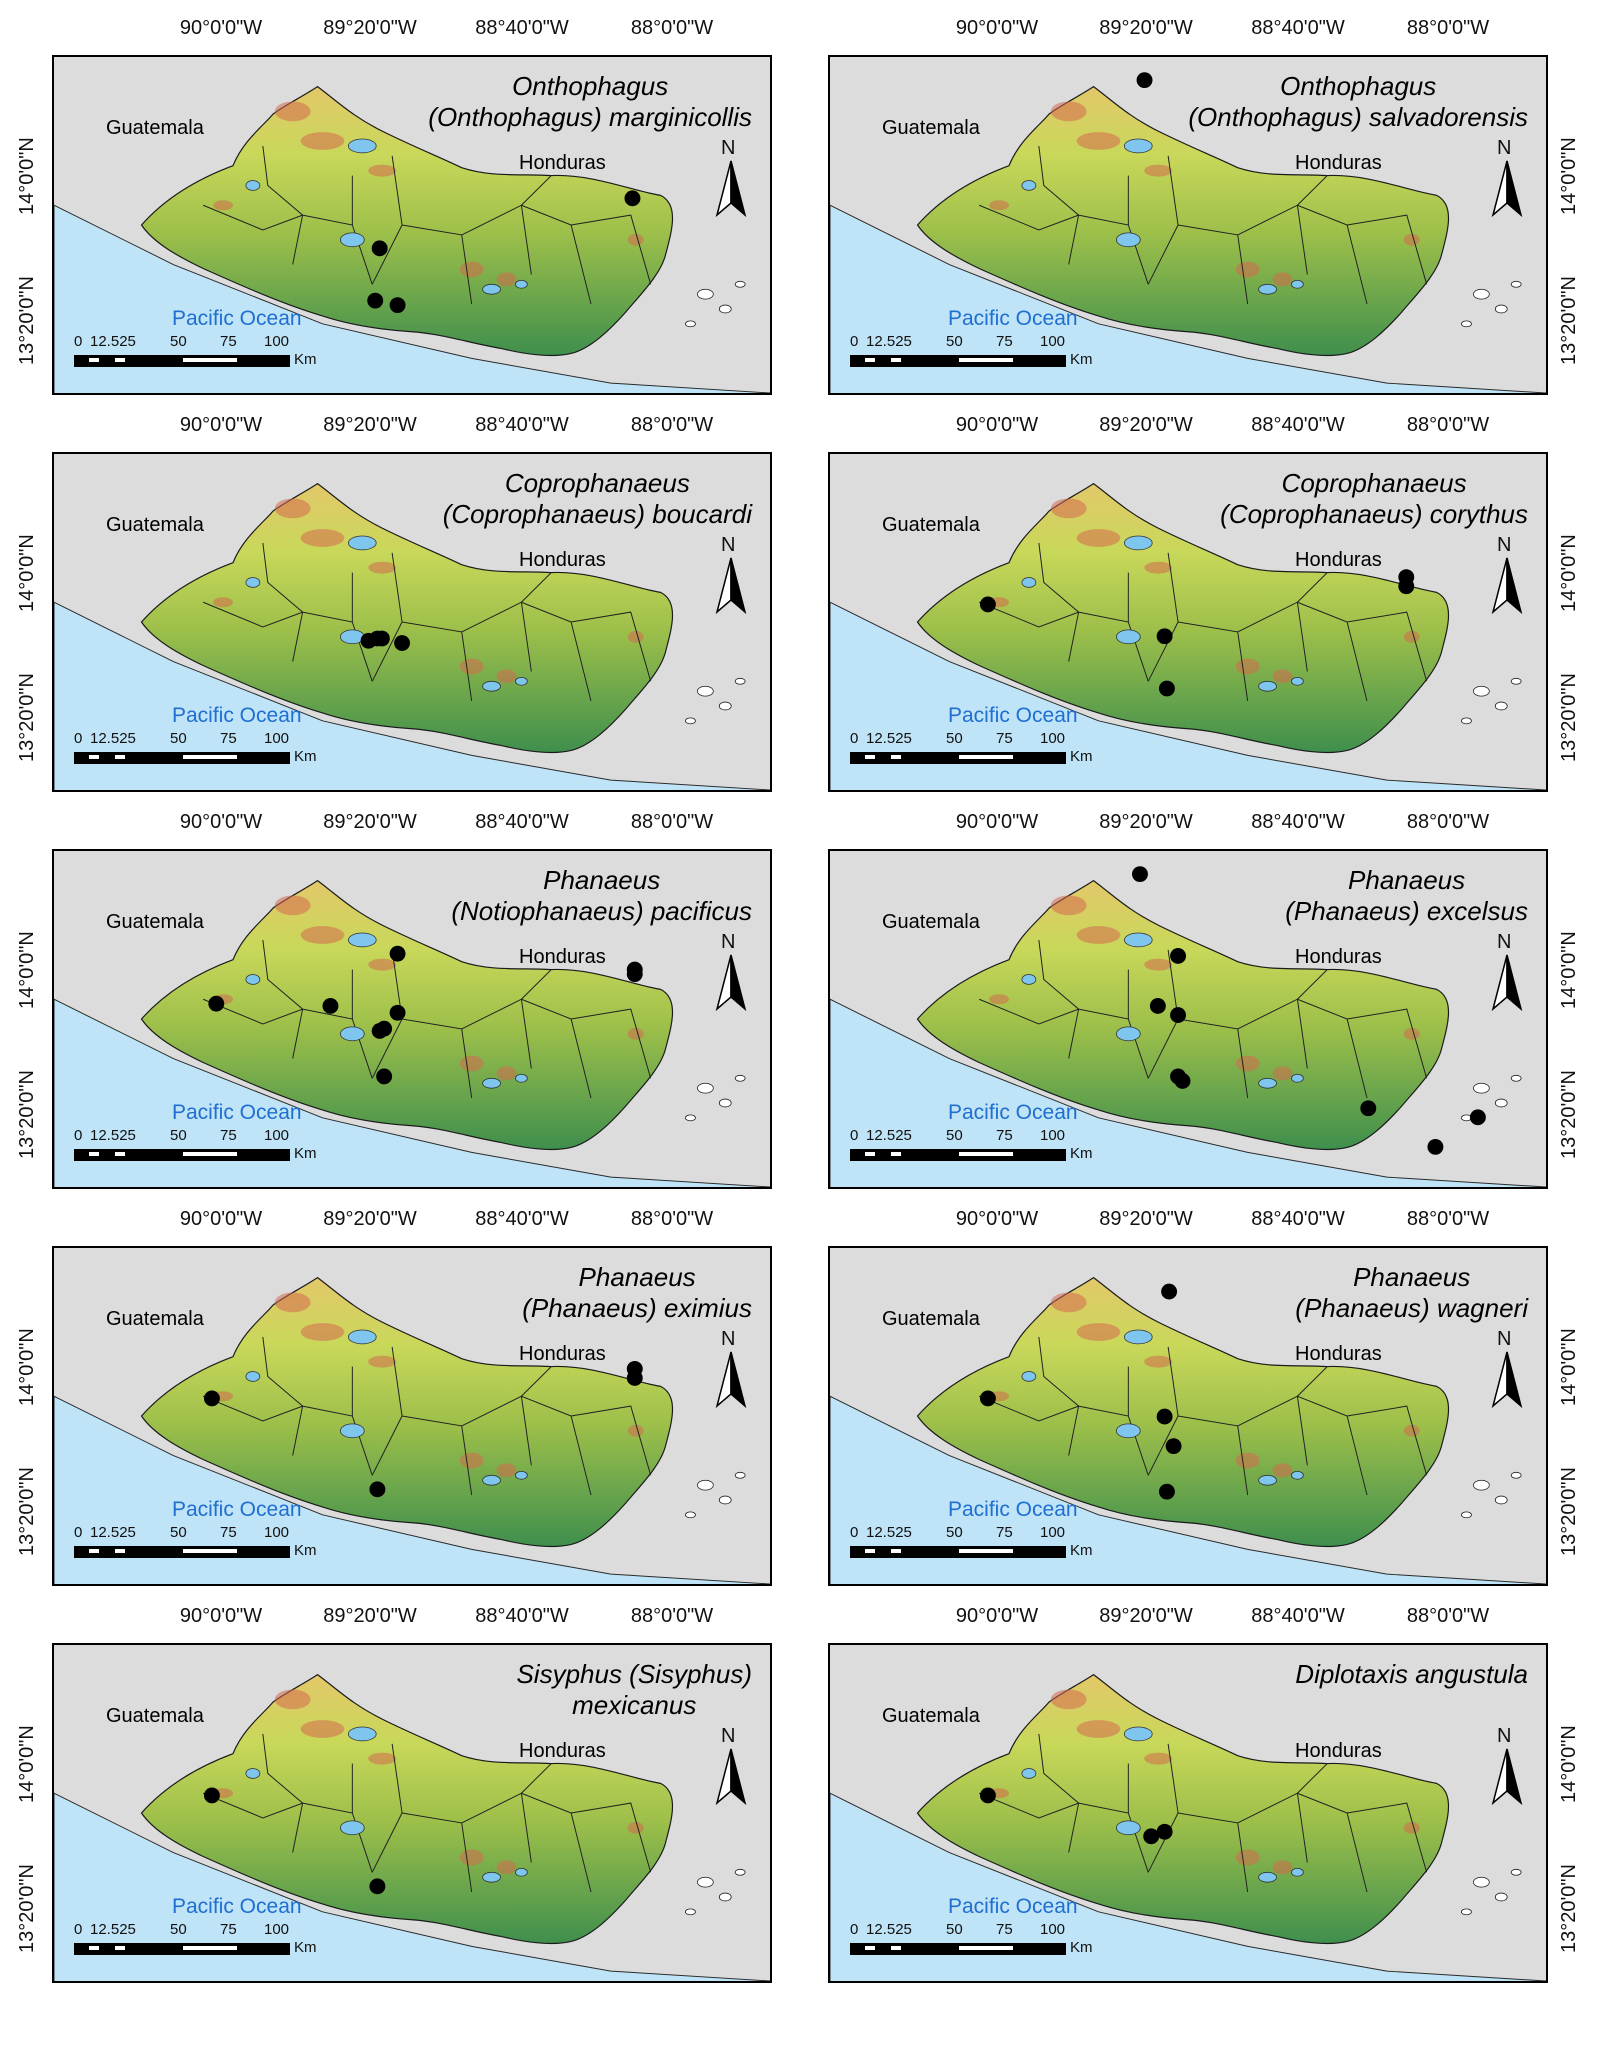  Describe the element at coordinates (155, 128) in the screenshot. I see `label-guatemala: Guatemala` at that location.